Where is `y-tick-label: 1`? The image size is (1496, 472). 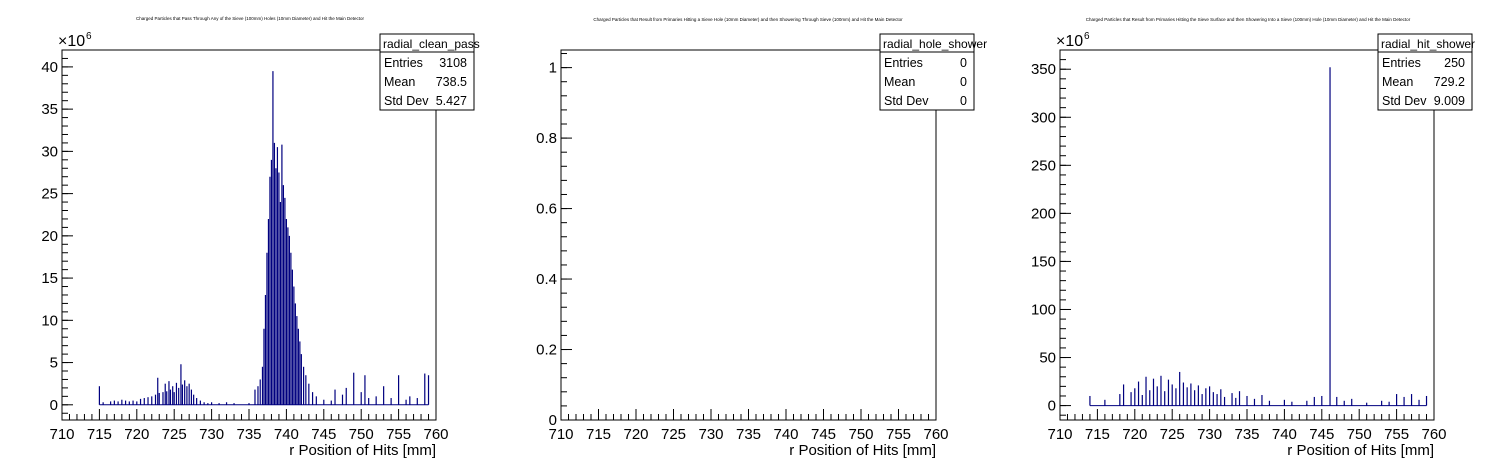 y-tick-label: 1 is located at coordinates (553, 68).